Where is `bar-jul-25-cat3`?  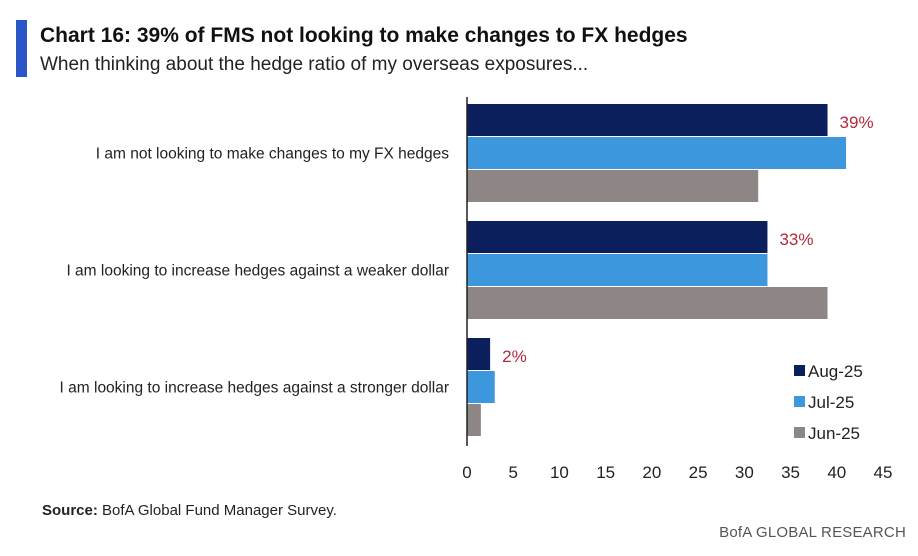 bar-jul-25-cat3 is located at coordinates (481, 387).